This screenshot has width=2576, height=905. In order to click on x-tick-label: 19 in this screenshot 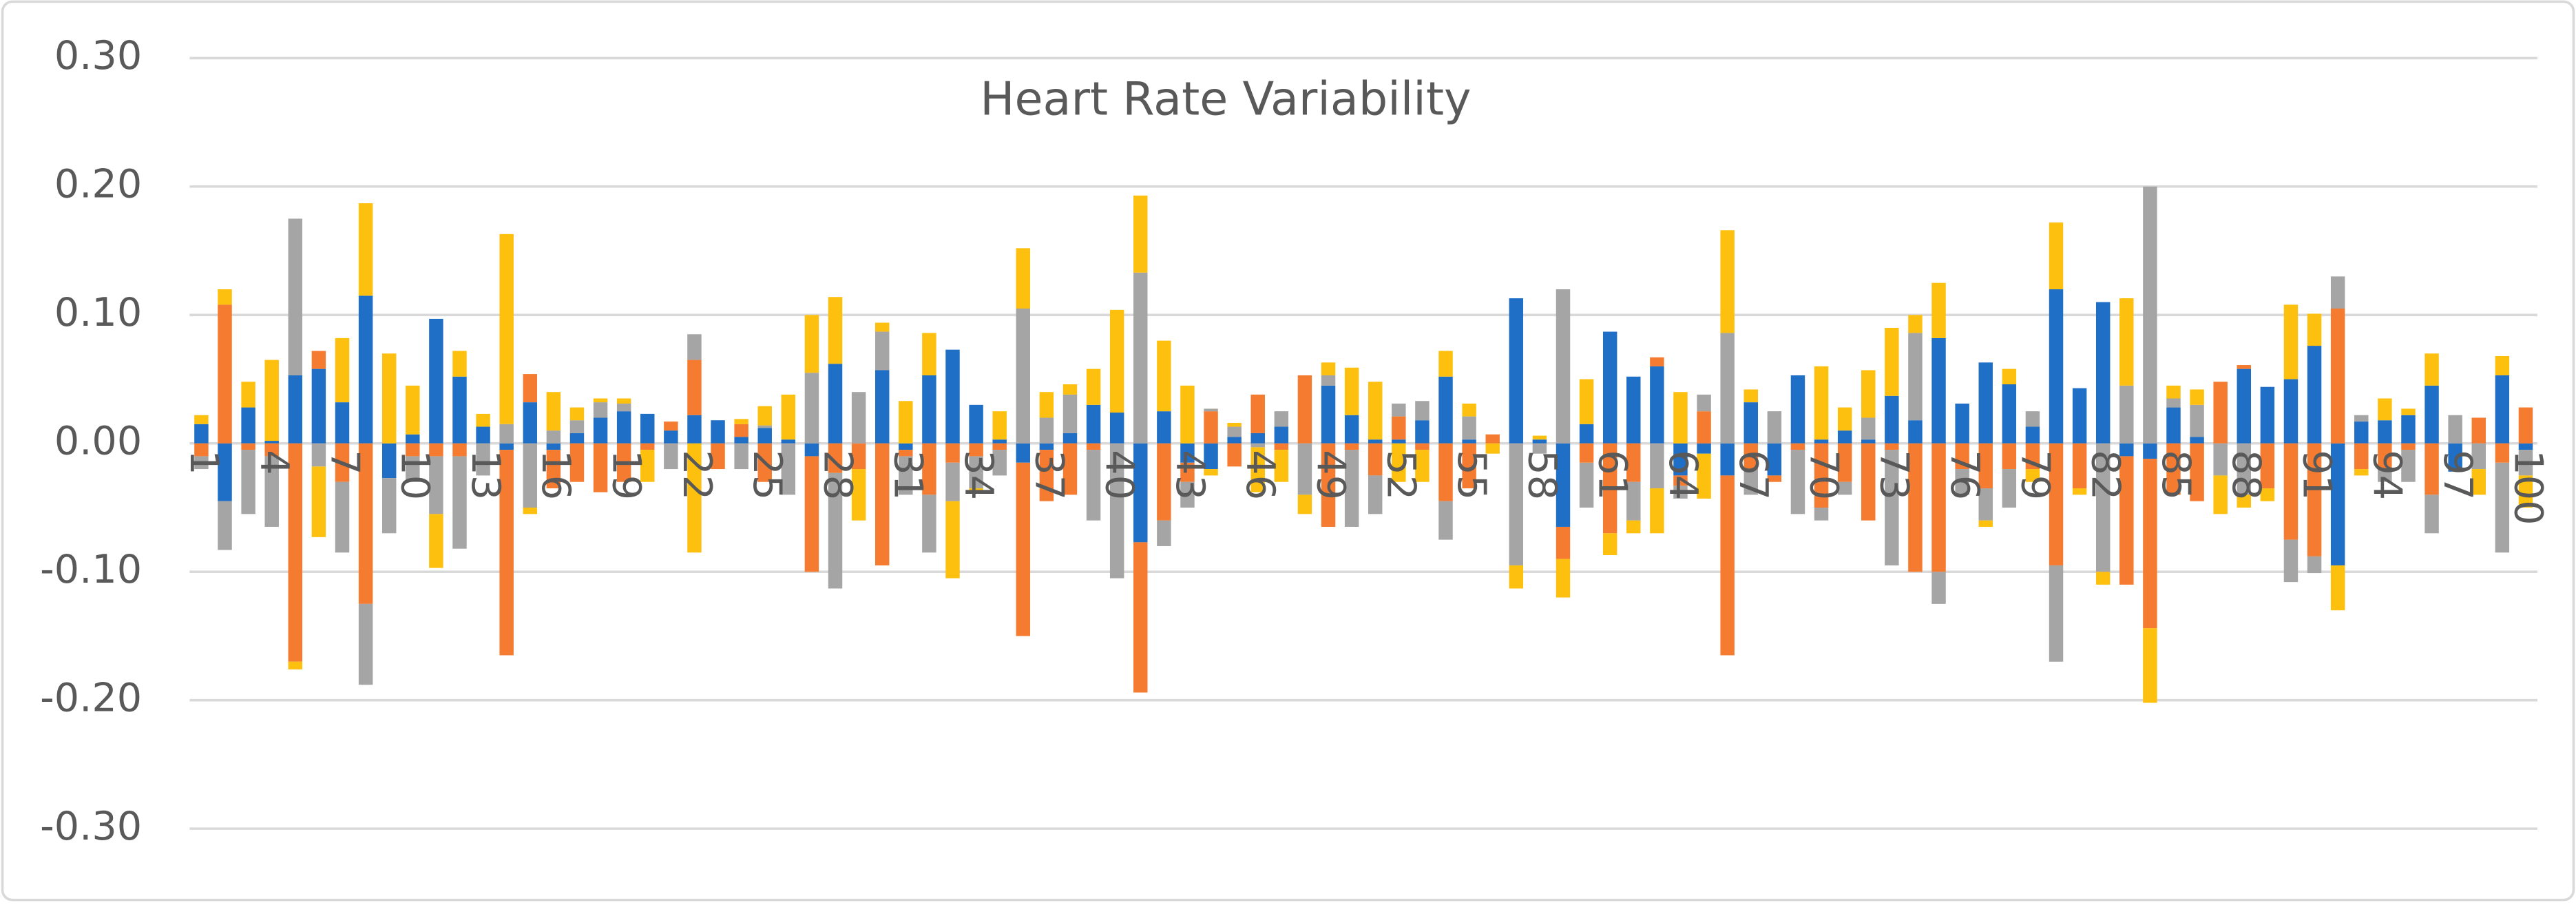, I will do `click(626, 475)`.